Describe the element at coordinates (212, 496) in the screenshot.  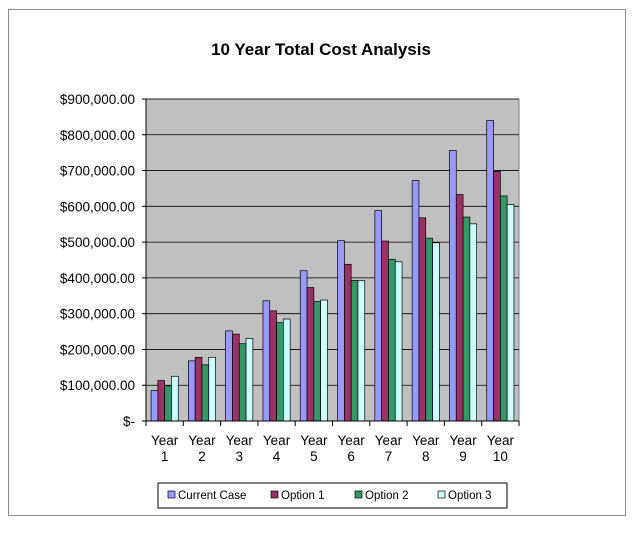
I see `legend-label: Current Case` at that location.